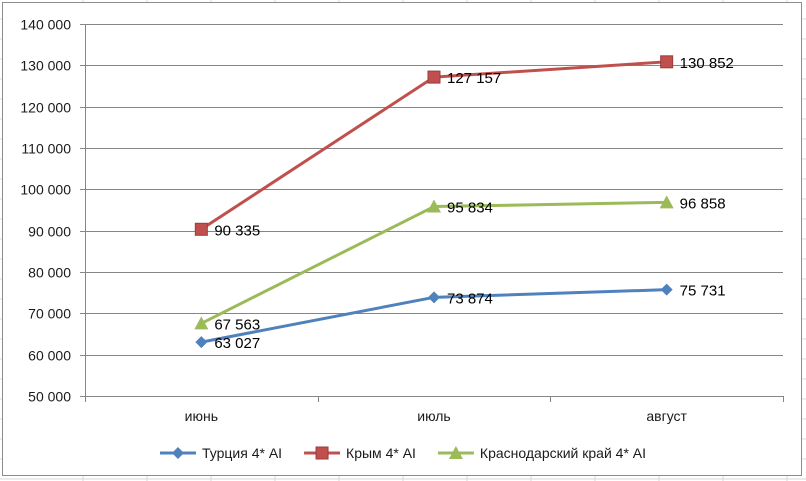 The width and height of the screenshot is (806, 481). I want to click on legend-label: Крым 4* AI, so click(381, 453).